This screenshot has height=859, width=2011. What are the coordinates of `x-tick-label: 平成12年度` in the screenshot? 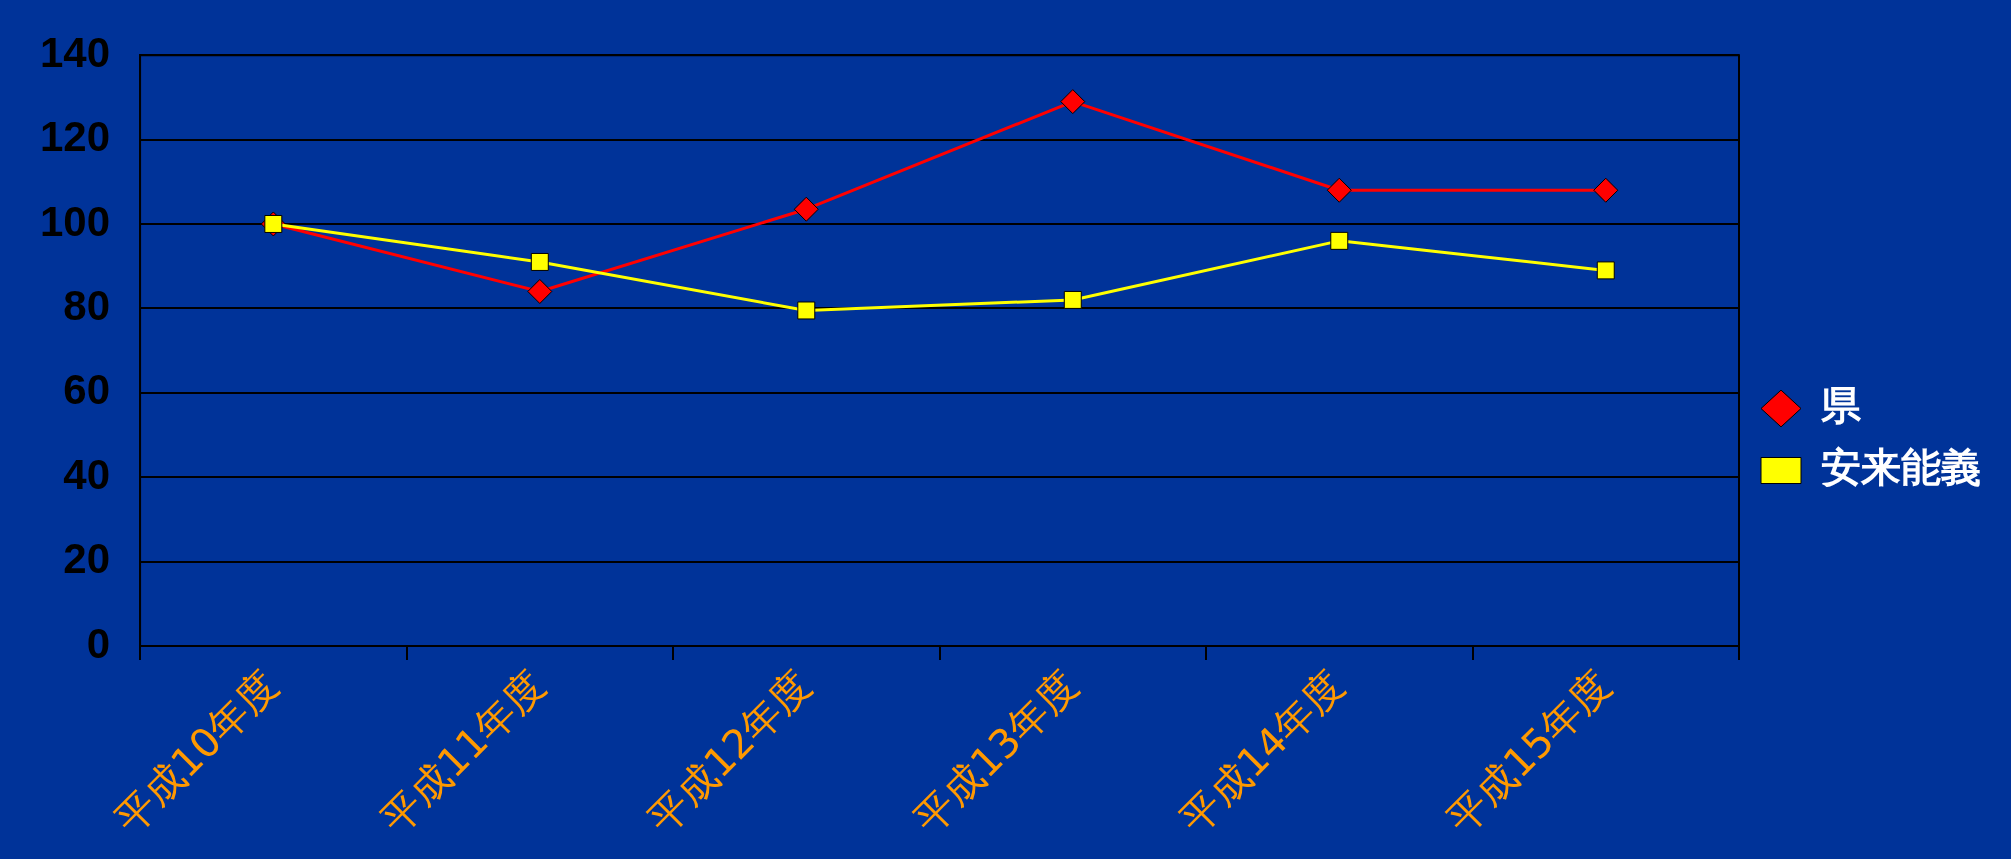 It's located at (729, 752).